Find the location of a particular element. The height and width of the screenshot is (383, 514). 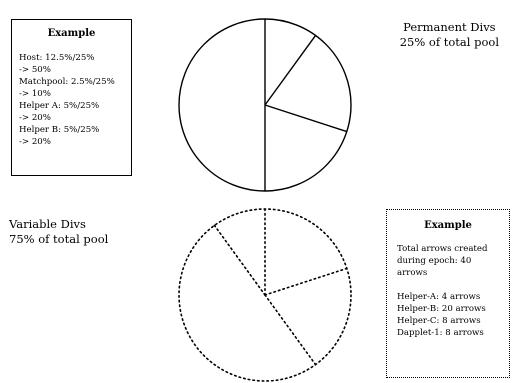

permanent-divs-title: Permanent Divs is located at coordinates (449, 27).